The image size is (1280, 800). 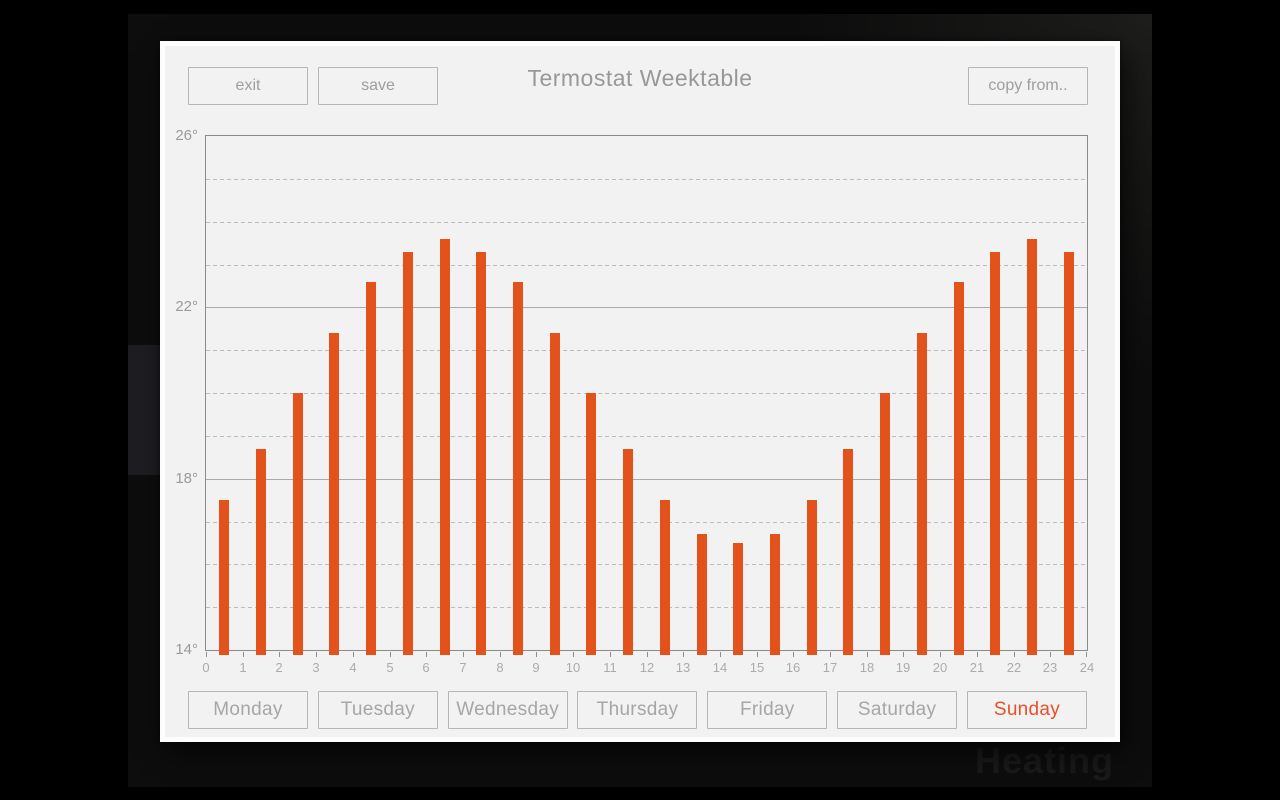 I want to click on y-axis-label-18: 18°, so click(x=186, y=478).